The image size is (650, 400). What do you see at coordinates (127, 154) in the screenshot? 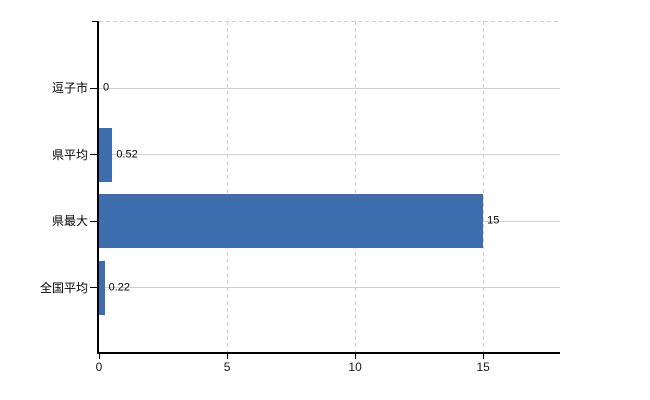
I see `bar-value-label: 0.52` at bounding box center [127, 154].